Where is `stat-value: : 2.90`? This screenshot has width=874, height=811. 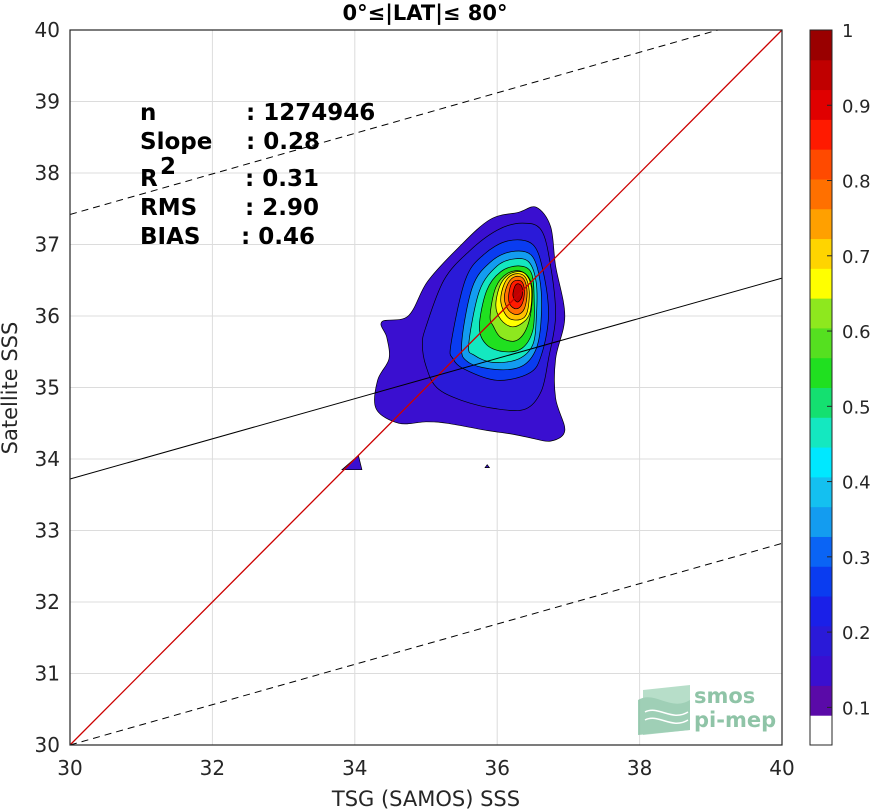
stat-value: : 2.90 is located at coordinates (282, 208).